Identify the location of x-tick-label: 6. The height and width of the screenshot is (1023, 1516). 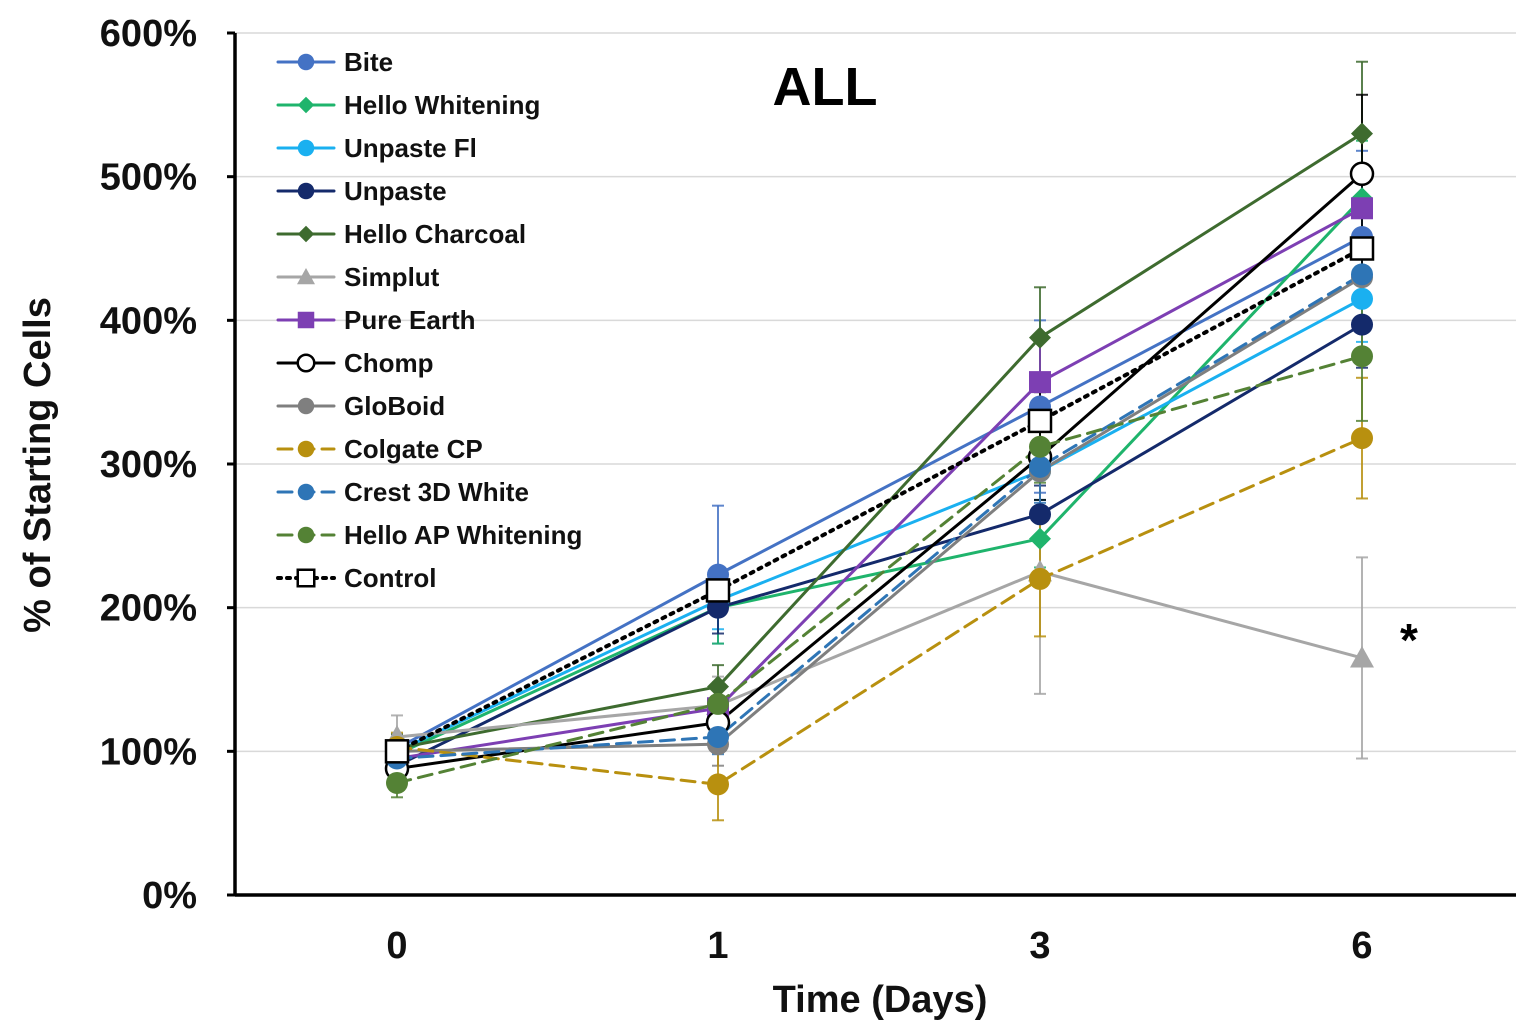
(1361, 946).